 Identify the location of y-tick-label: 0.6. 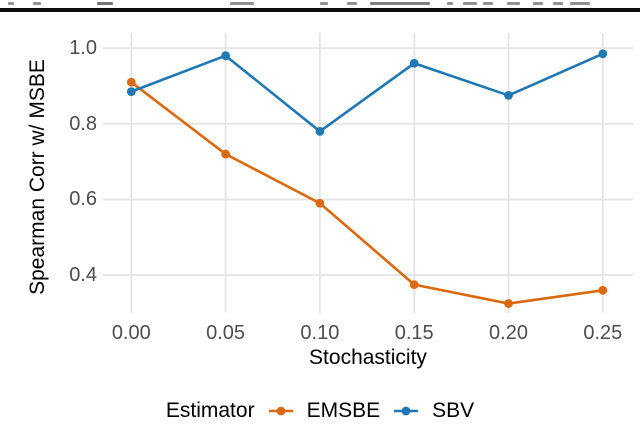
(83, 199).